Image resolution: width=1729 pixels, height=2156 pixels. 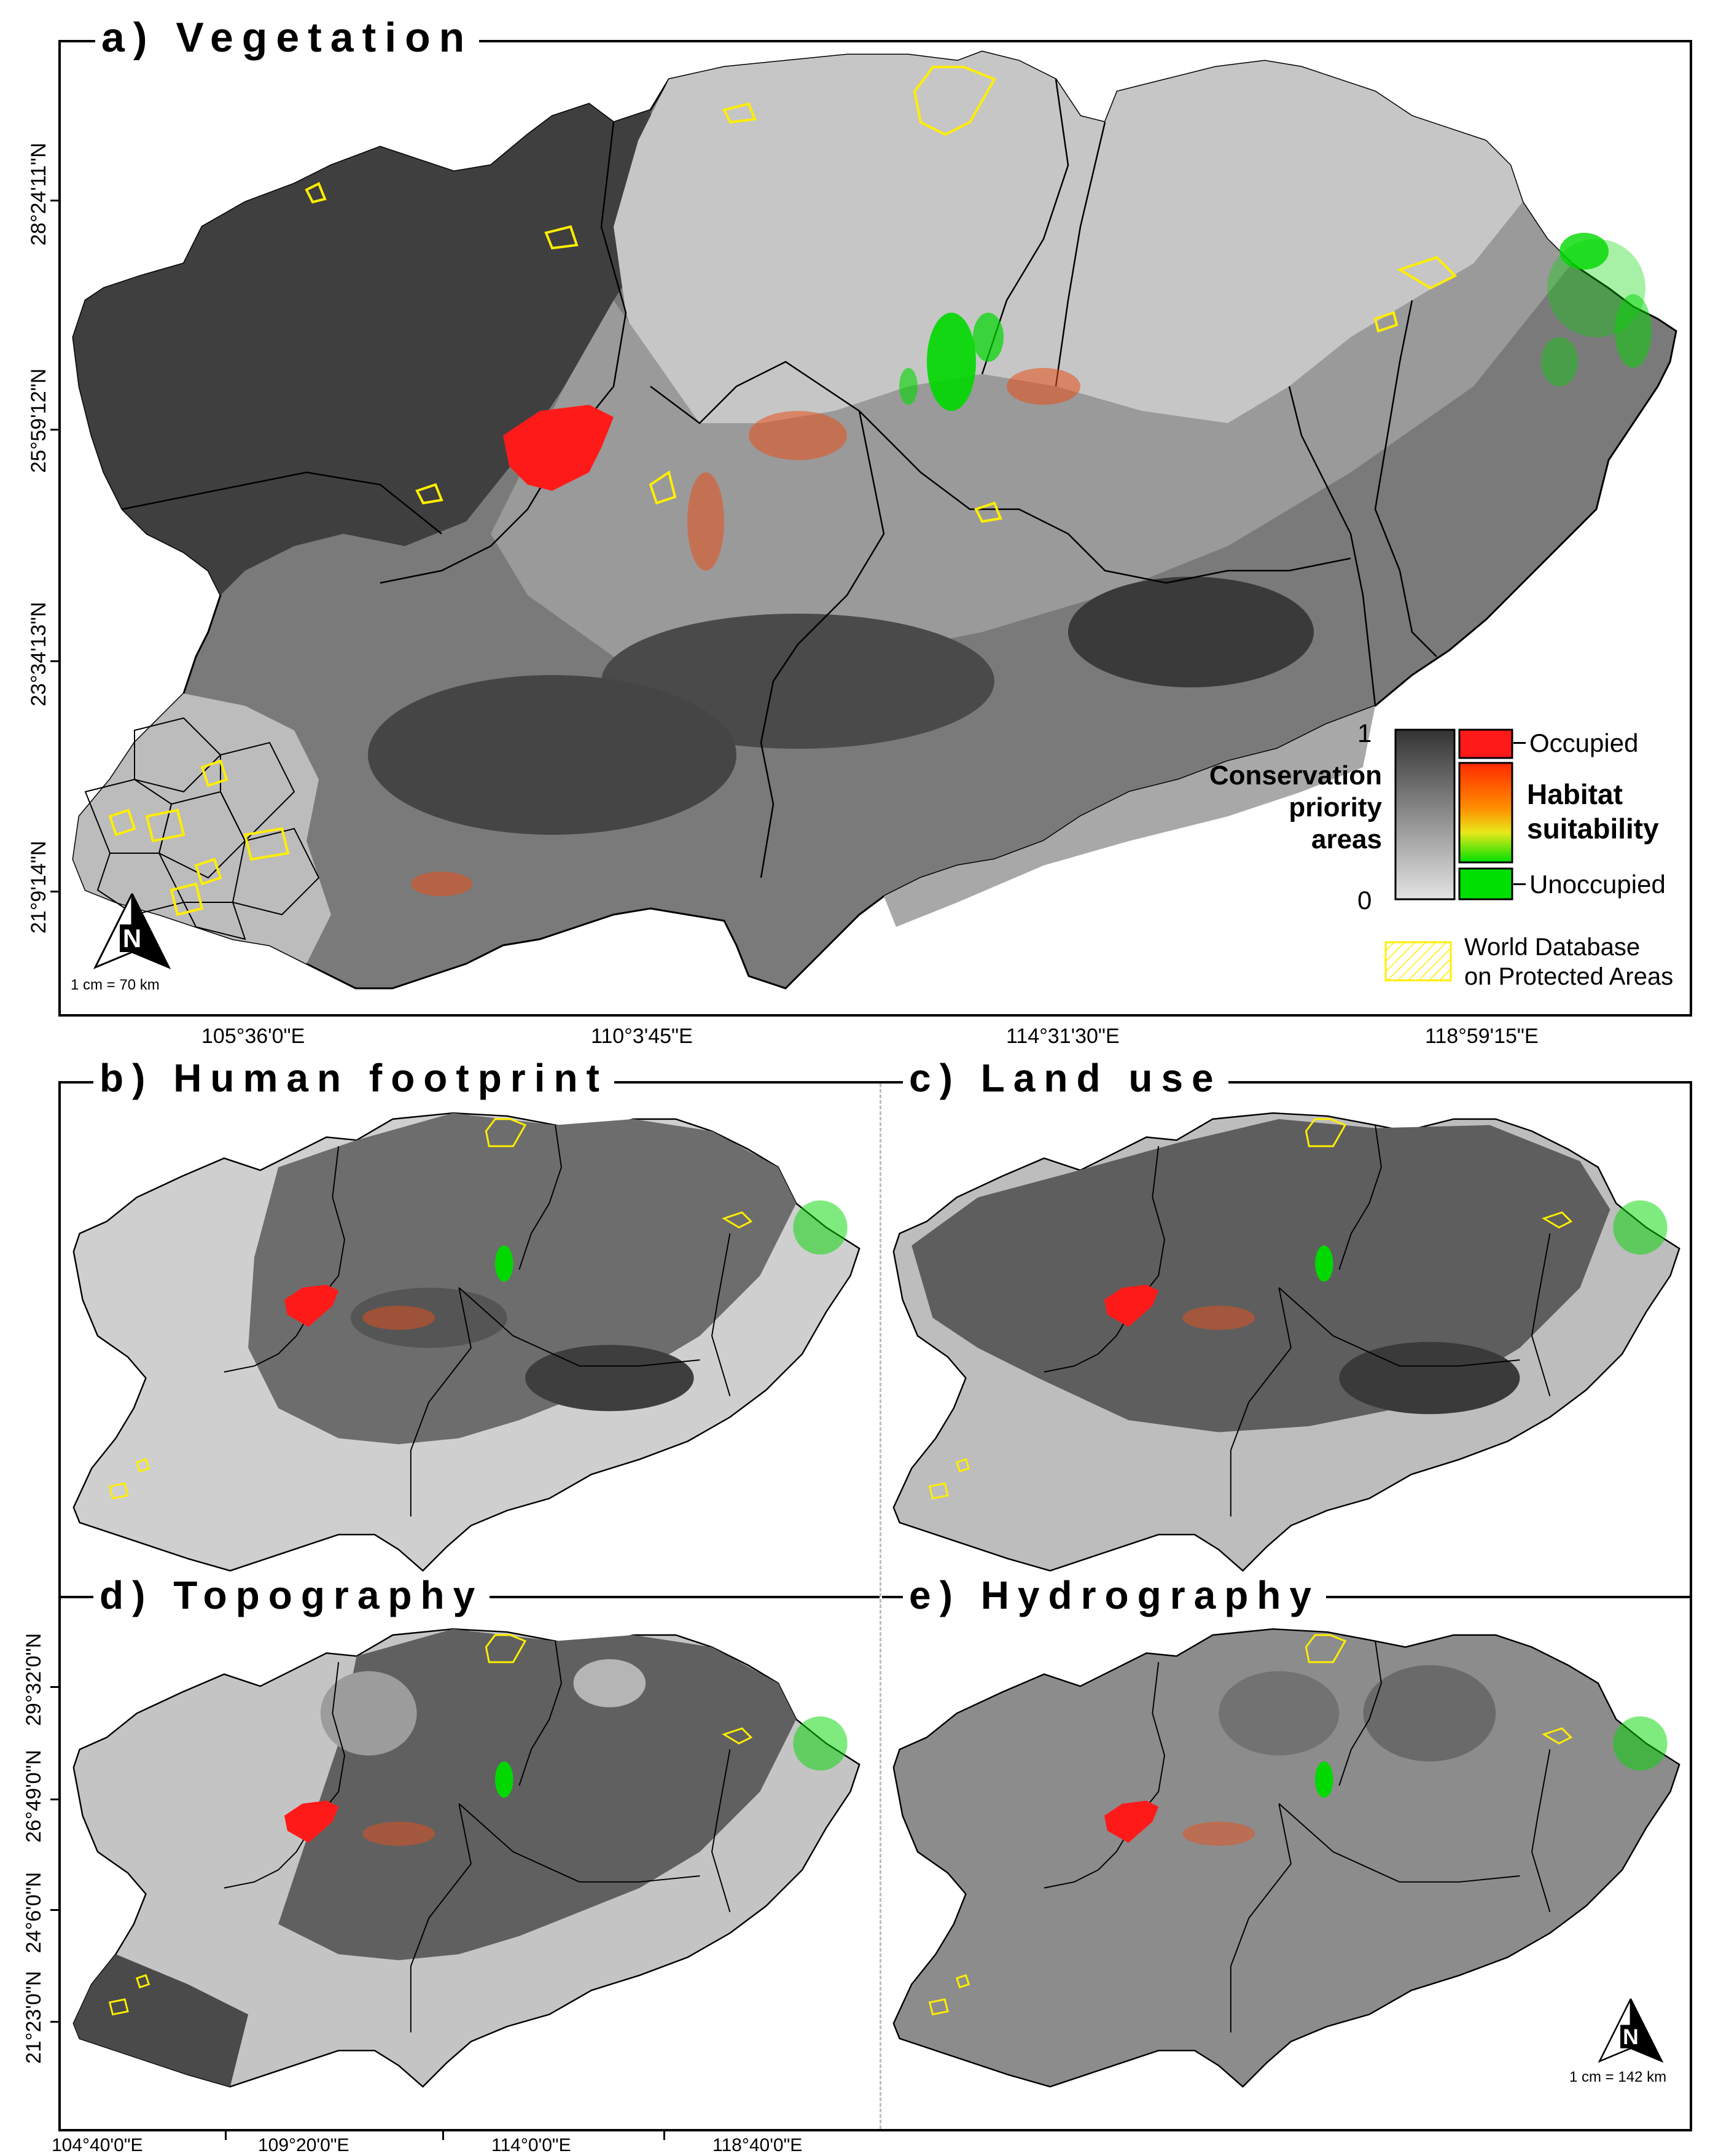 What do you see at coordinates (34, 1796) in the screenshot?
I see `bottom-lat-label-2: 26°49'0"N` at bounding box center [34, 1796].